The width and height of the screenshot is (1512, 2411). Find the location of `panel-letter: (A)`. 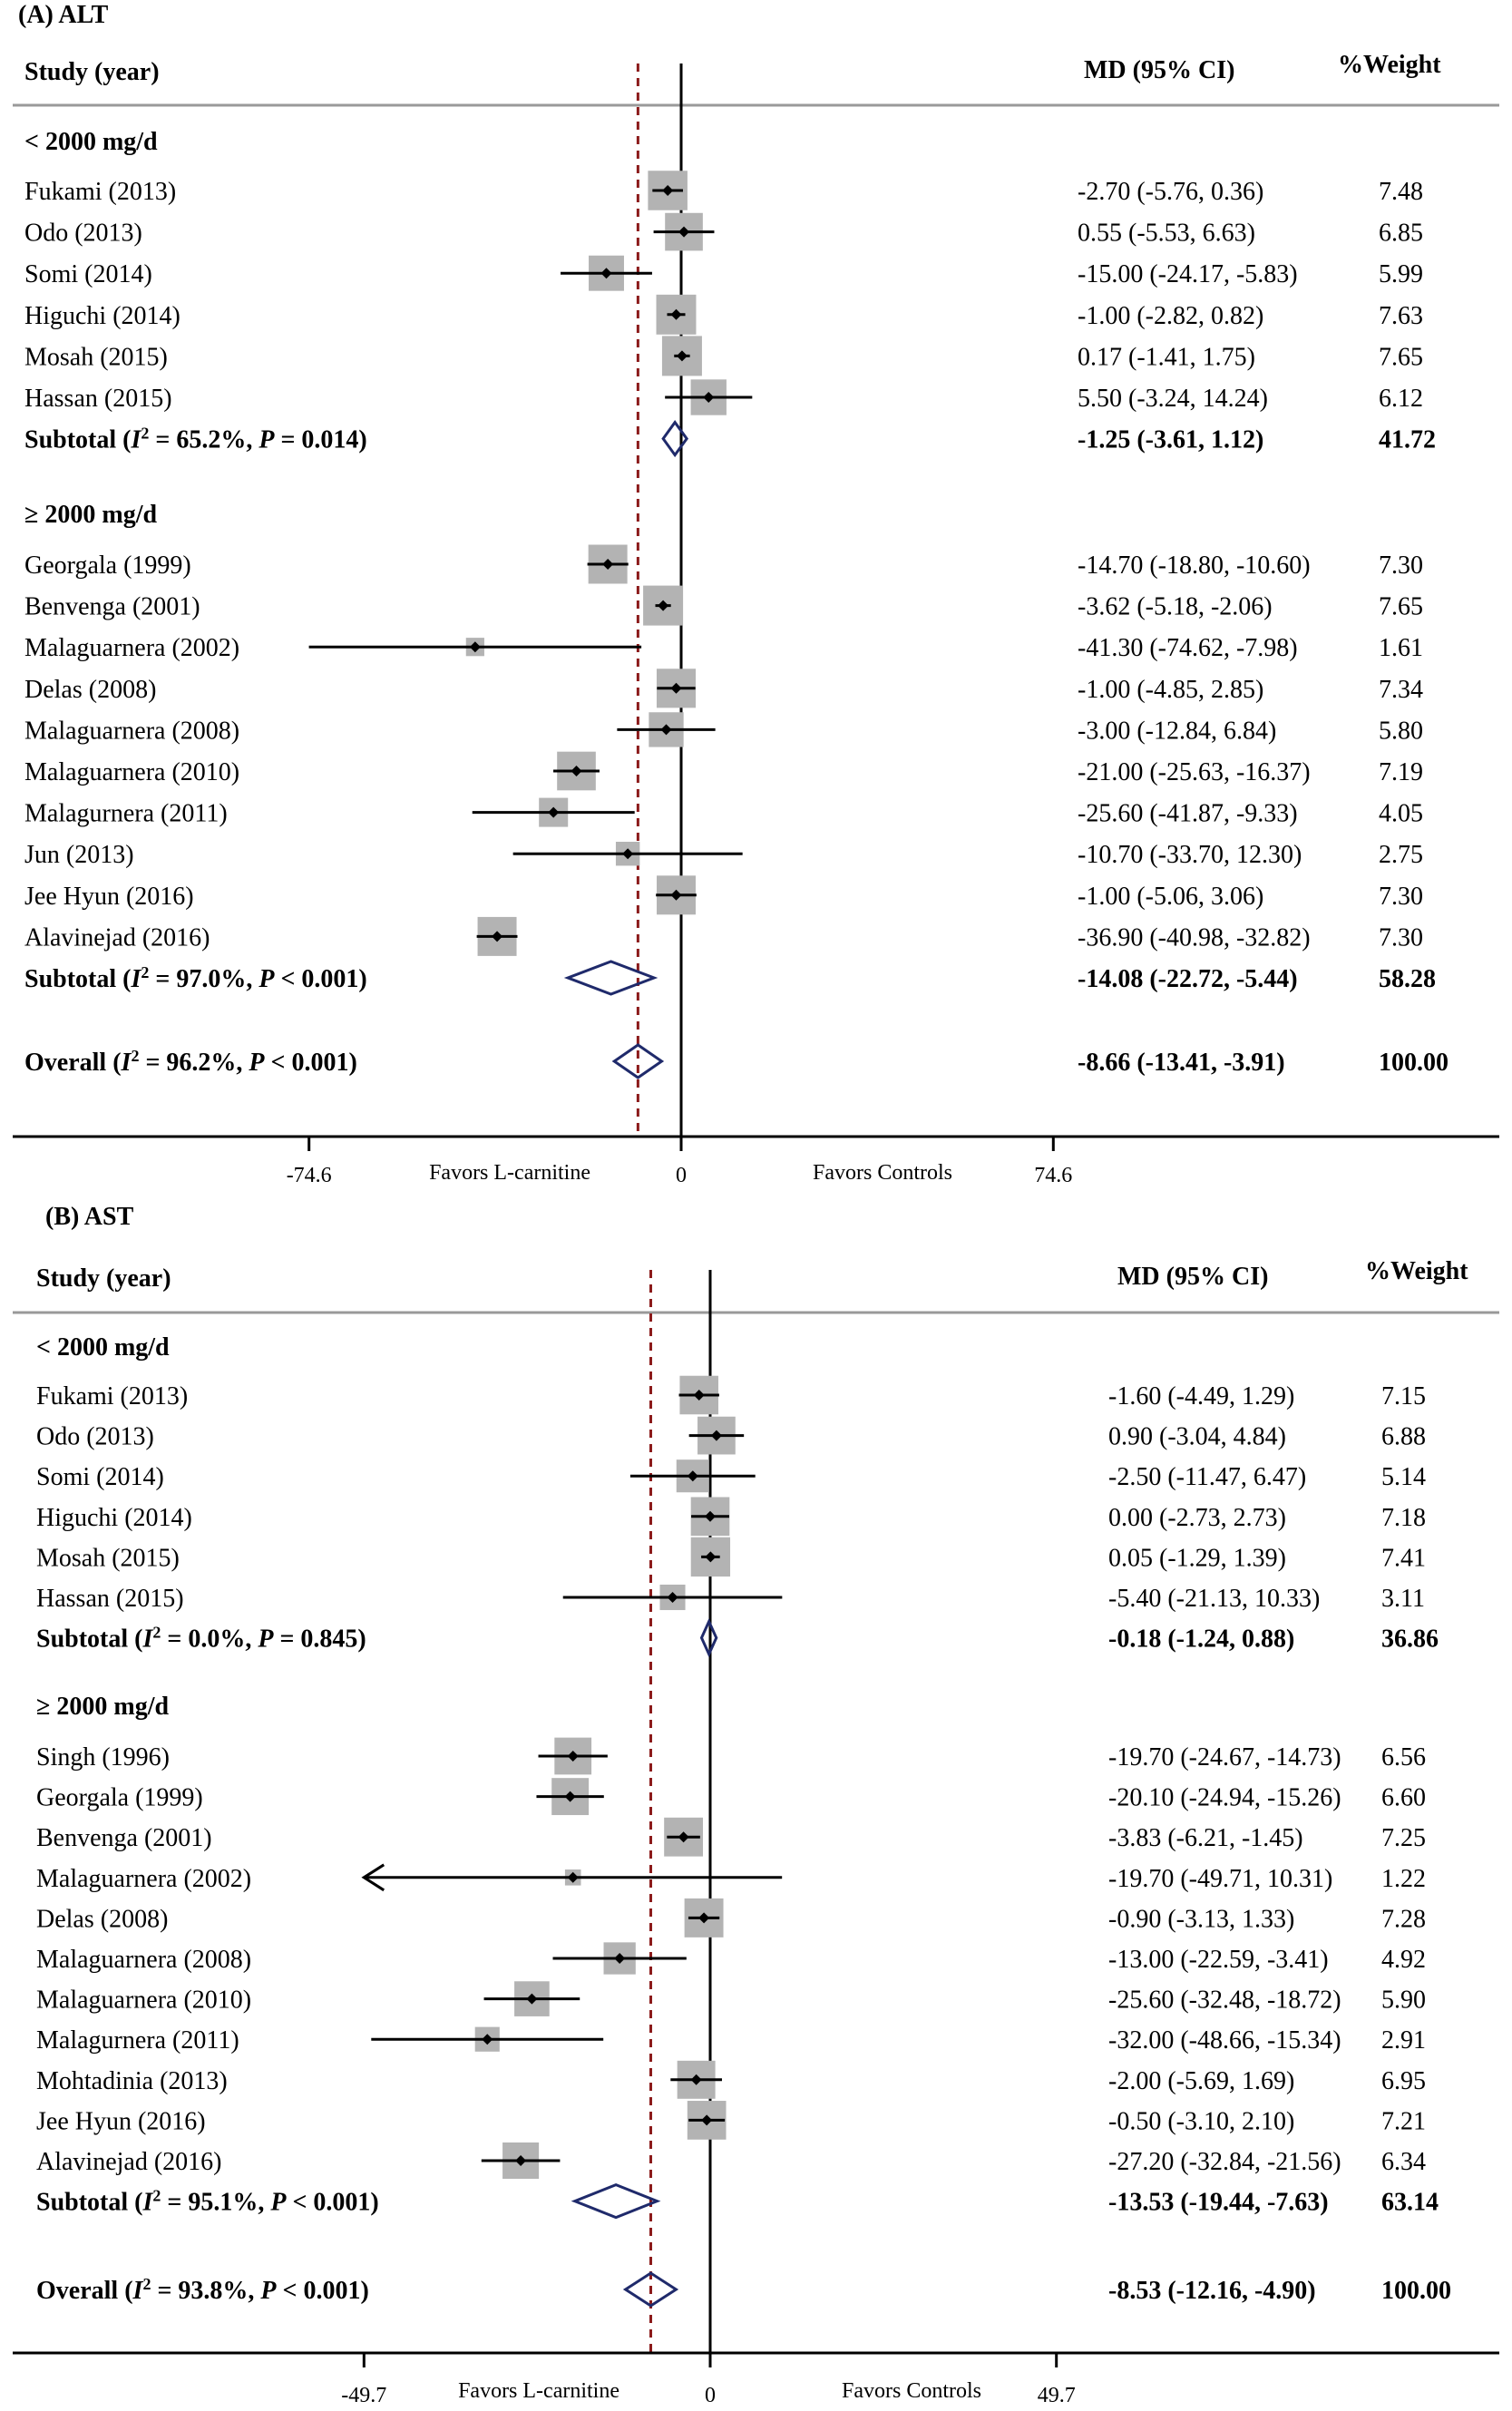

panel-letter: (A) is located at coordinates (36, 15).